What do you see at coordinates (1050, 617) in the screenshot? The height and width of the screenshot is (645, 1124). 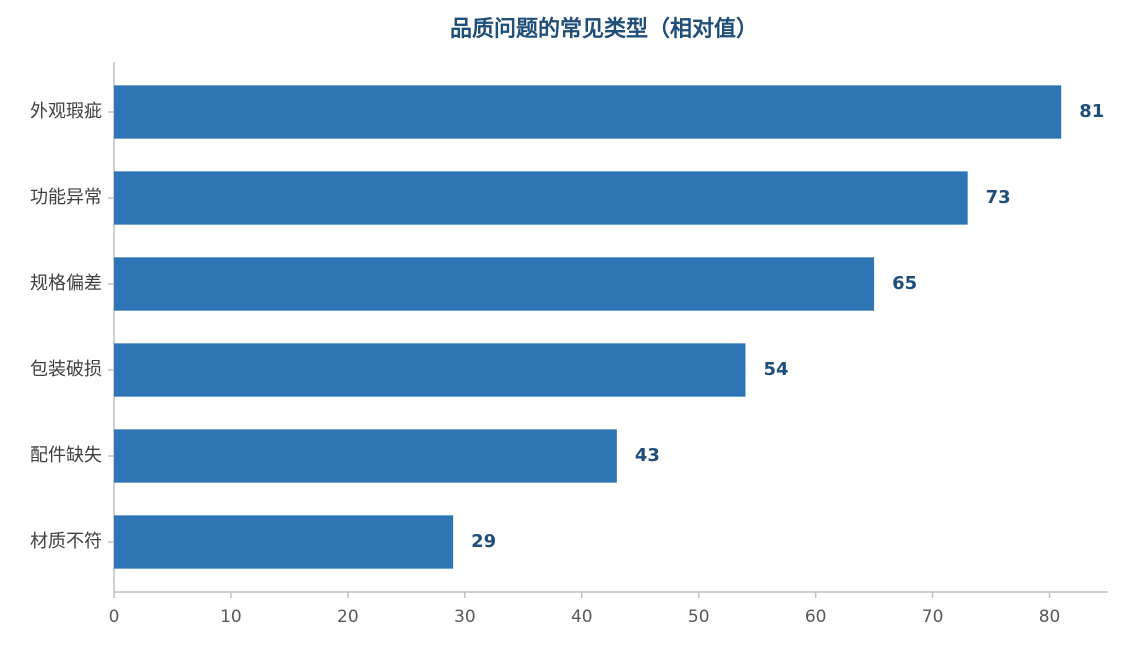 I see `x-tick-label: 80` at bounding box center [1050, 617].